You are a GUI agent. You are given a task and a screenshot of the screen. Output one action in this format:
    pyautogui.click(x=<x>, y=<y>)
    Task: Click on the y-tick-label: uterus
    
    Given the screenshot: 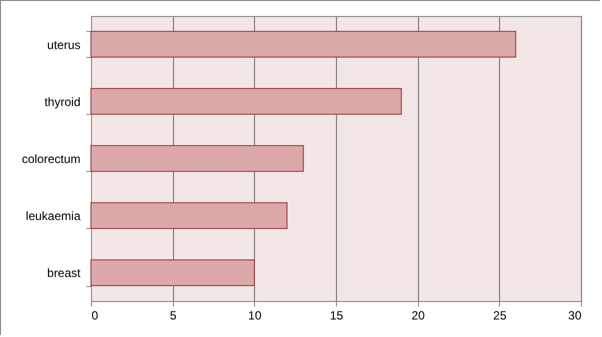 What is the action you would take?
    pyautogui.click(x=63, y=45)
    